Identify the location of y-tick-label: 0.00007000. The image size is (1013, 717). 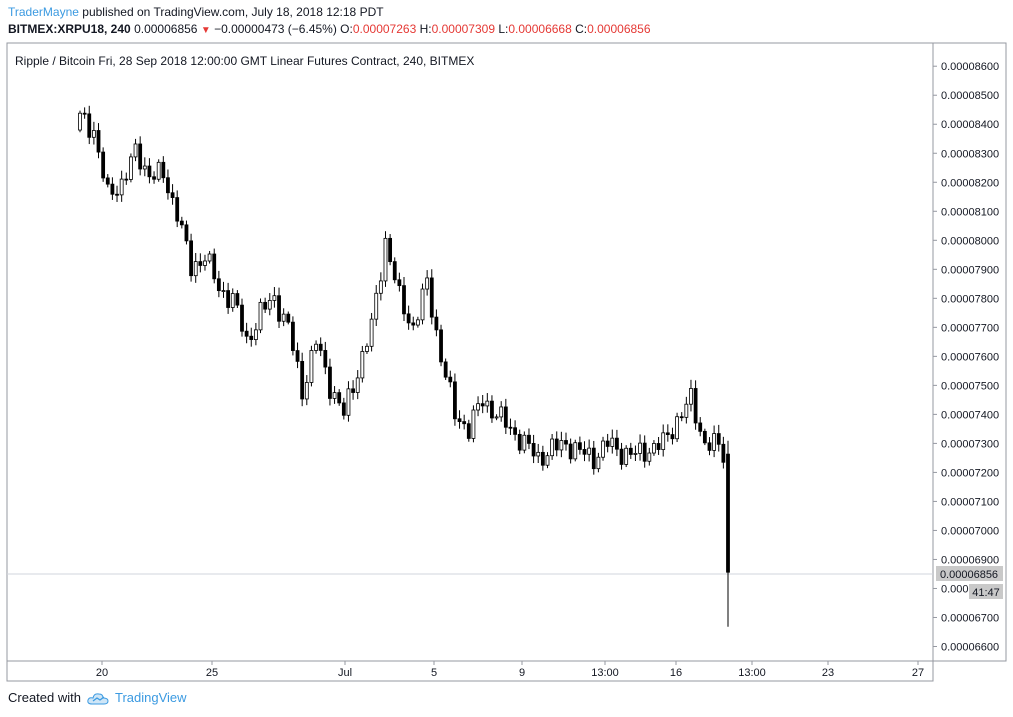
(970, 531).